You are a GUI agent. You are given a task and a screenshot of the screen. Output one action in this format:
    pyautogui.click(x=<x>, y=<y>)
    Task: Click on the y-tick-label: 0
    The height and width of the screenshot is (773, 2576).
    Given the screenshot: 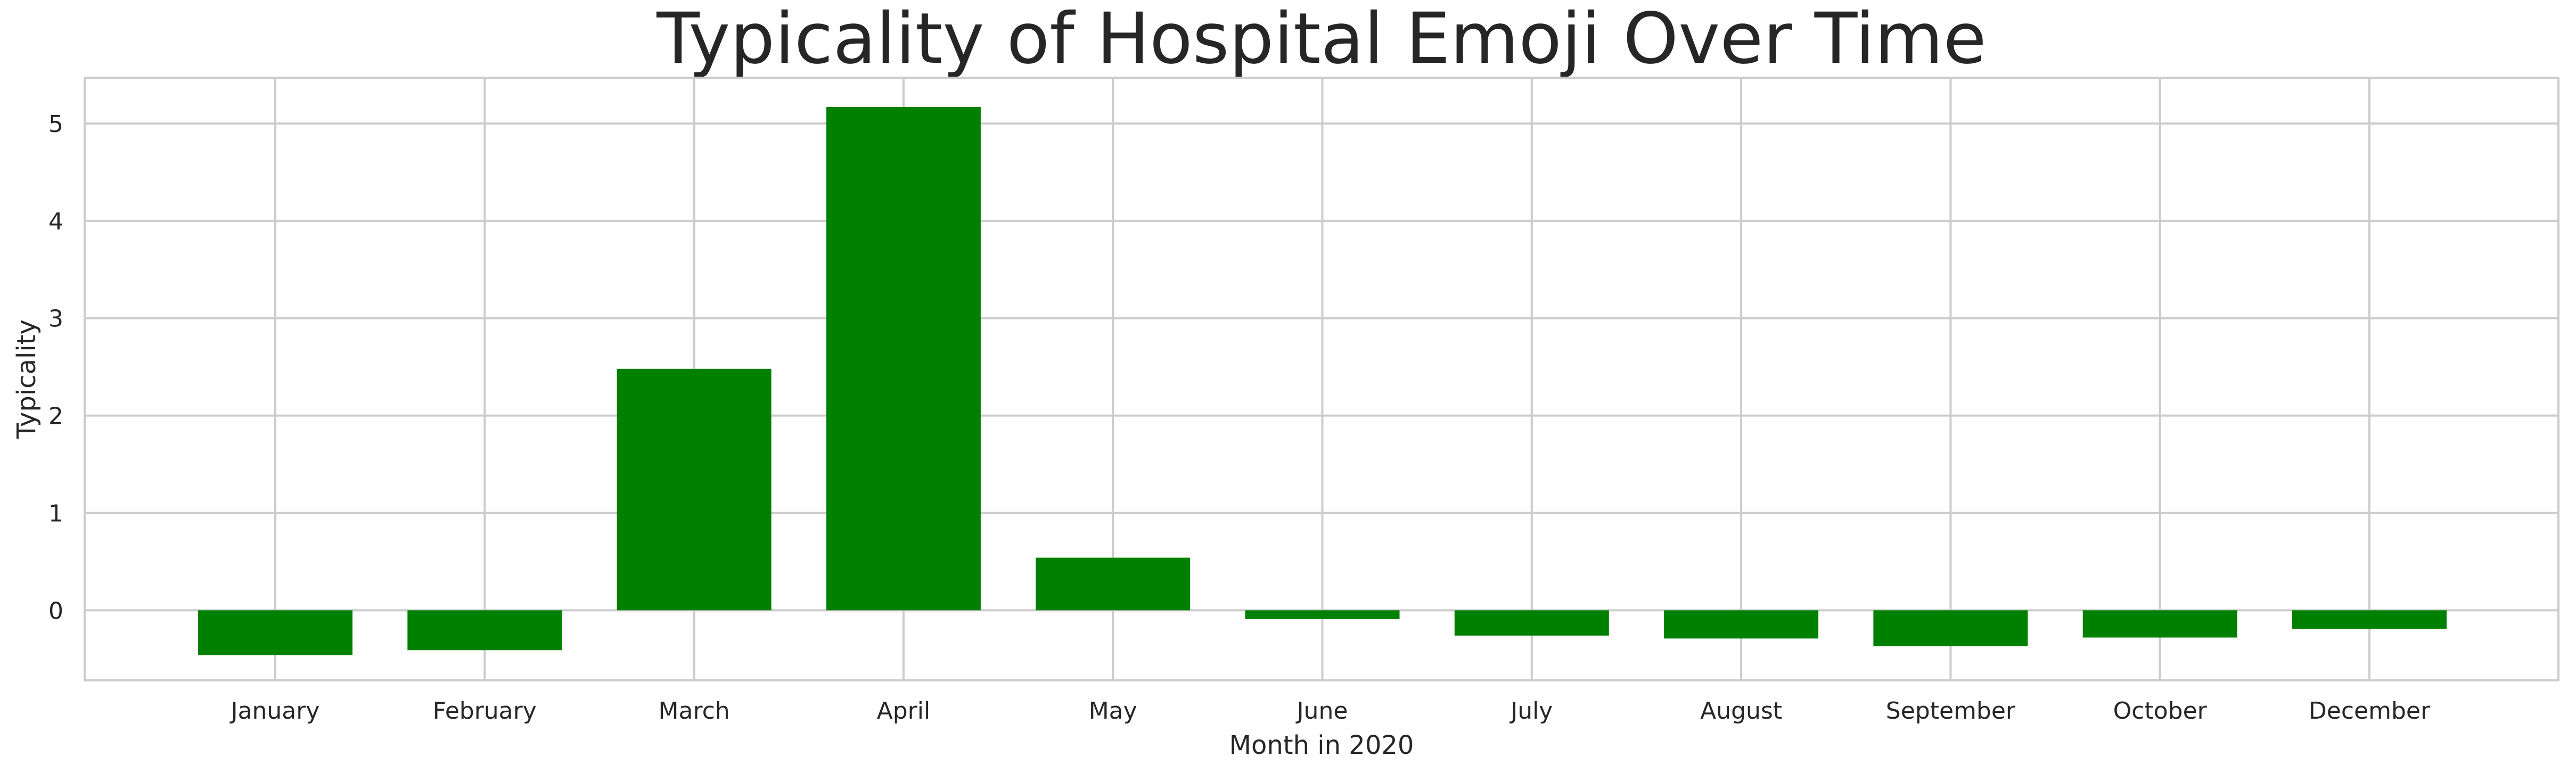 What is the action you would take?
    pyautogui.click(x=55, y=610)
    